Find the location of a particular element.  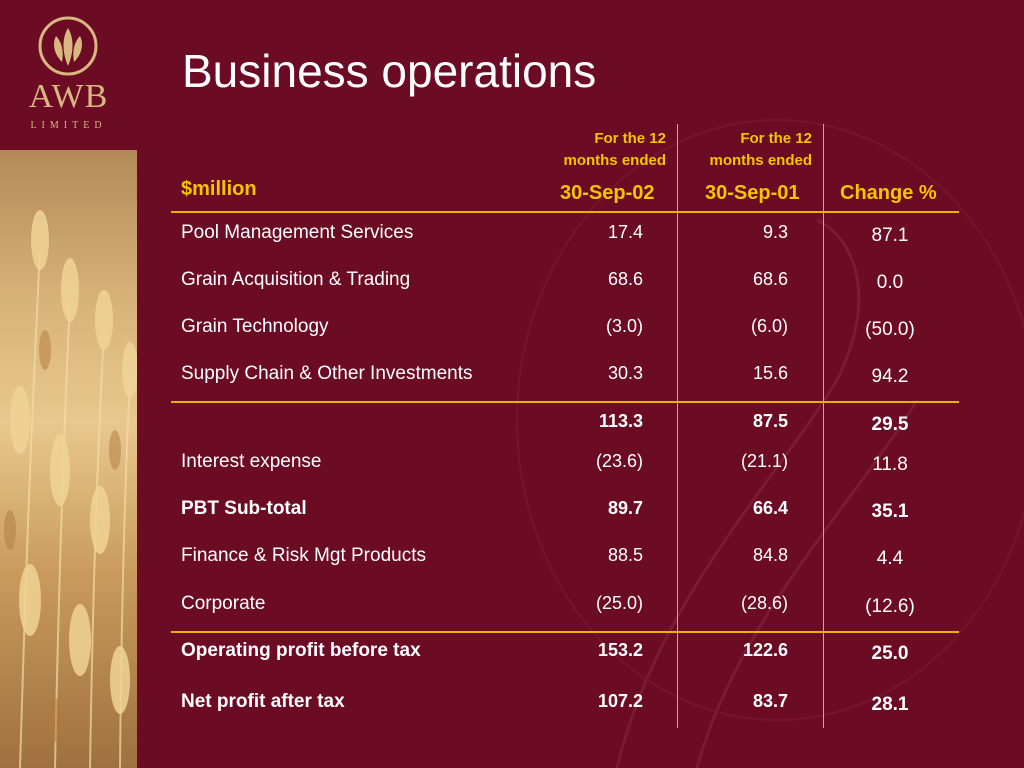

row-change: 94.2 is located at coordinates (890, 376).